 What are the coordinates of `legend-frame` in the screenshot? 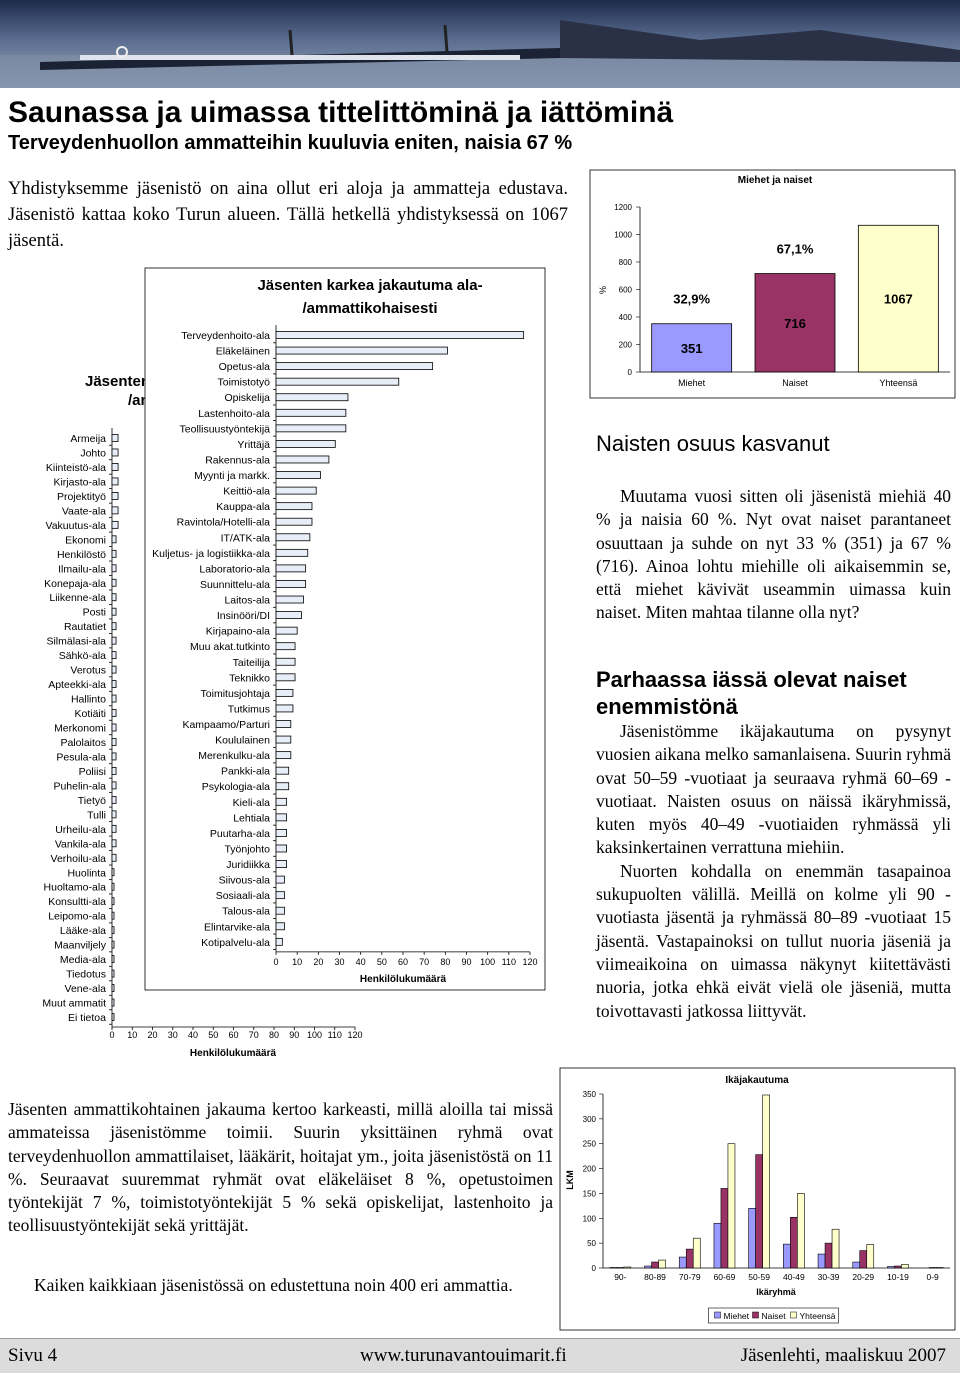 It's located at (773, 1315).